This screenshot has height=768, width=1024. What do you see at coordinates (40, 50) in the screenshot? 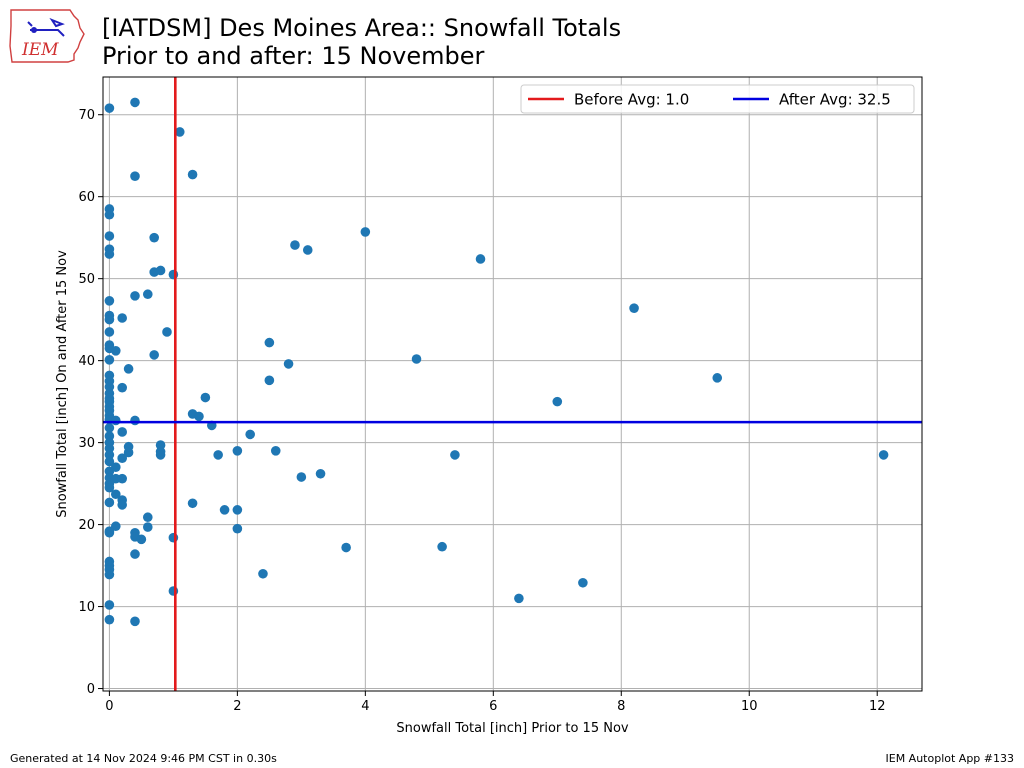
I see `logo-text: IEM` at bounding box center [40, 50].